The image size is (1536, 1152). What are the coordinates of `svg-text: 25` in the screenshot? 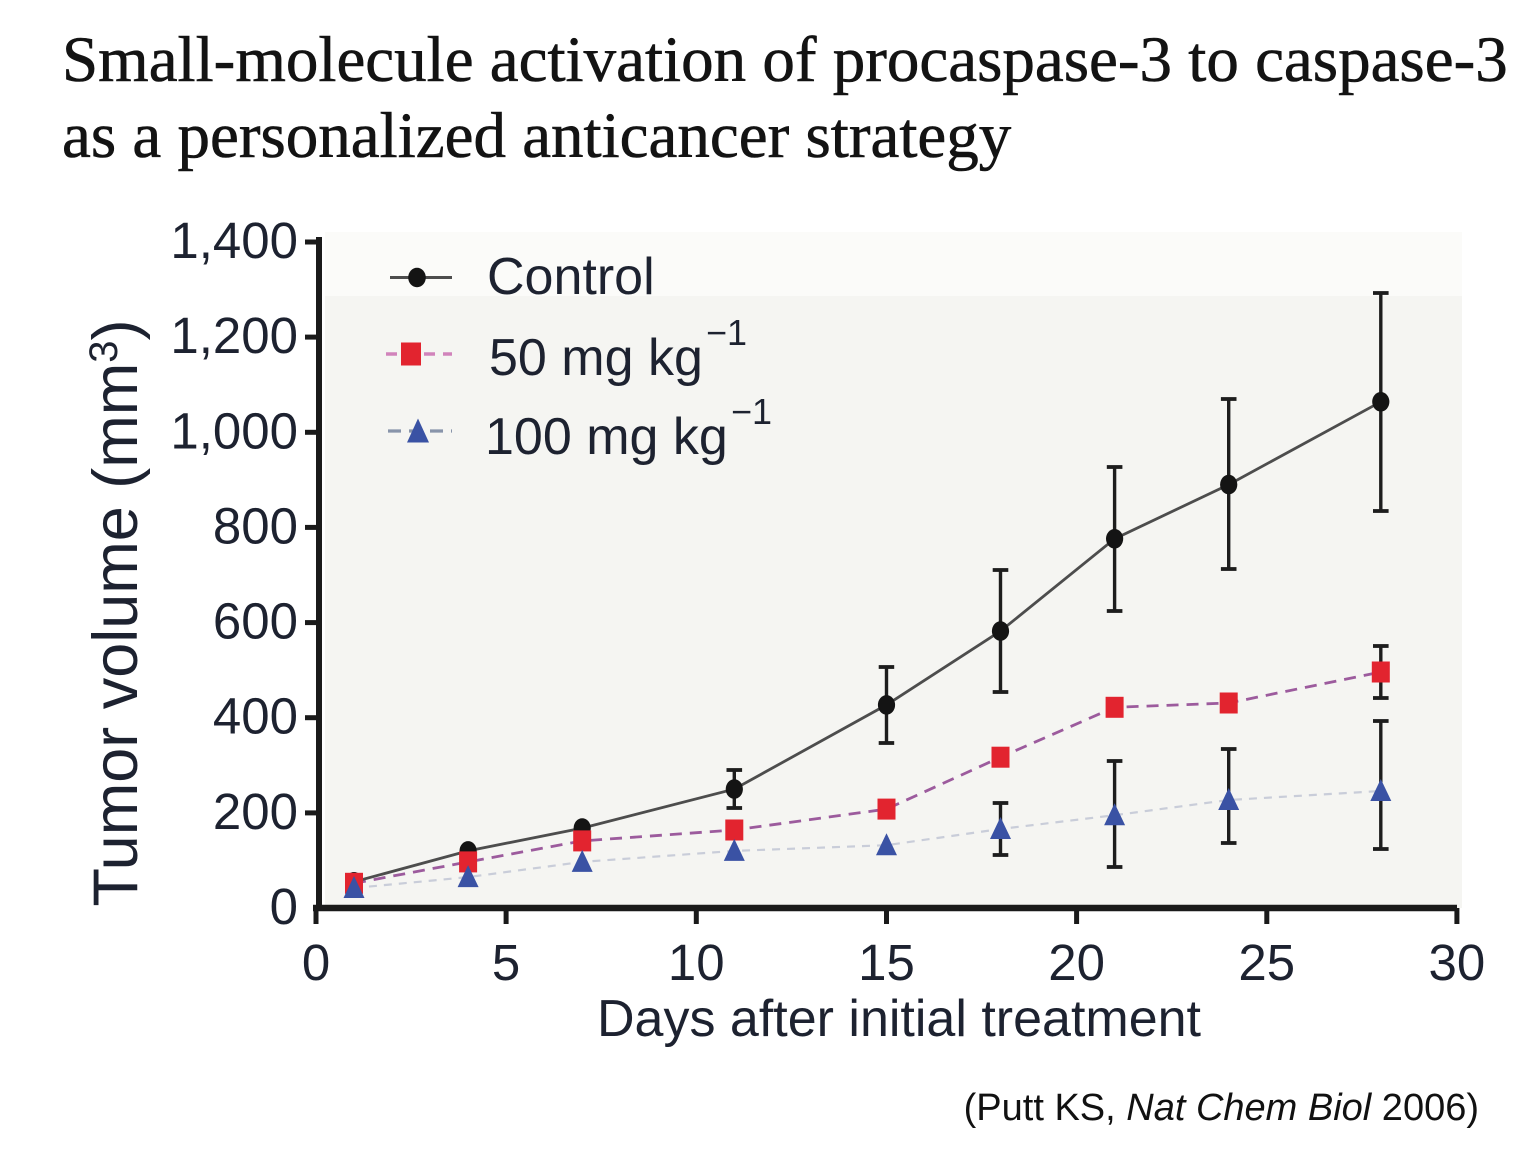 It's located at (1266, 962).